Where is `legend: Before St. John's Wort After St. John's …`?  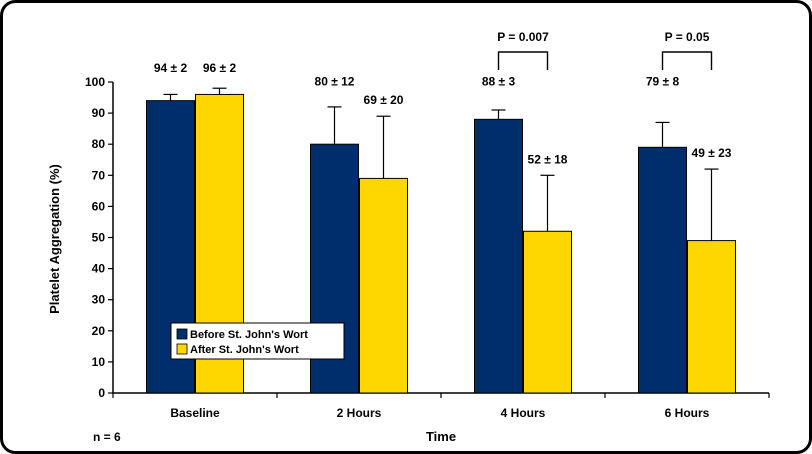 legend: Before St. John's Wort After St. John's … is located at coordinates (257, 341).